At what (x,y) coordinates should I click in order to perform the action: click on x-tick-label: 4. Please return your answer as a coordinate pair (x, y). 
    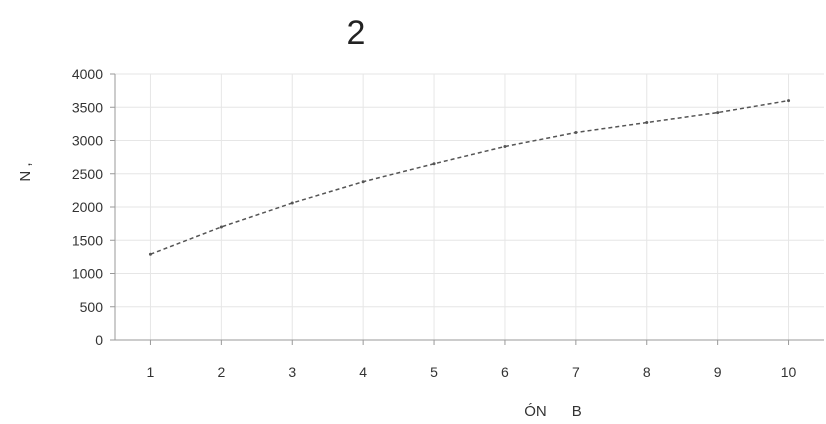
    Looking at the image, I should click on (363, 372).